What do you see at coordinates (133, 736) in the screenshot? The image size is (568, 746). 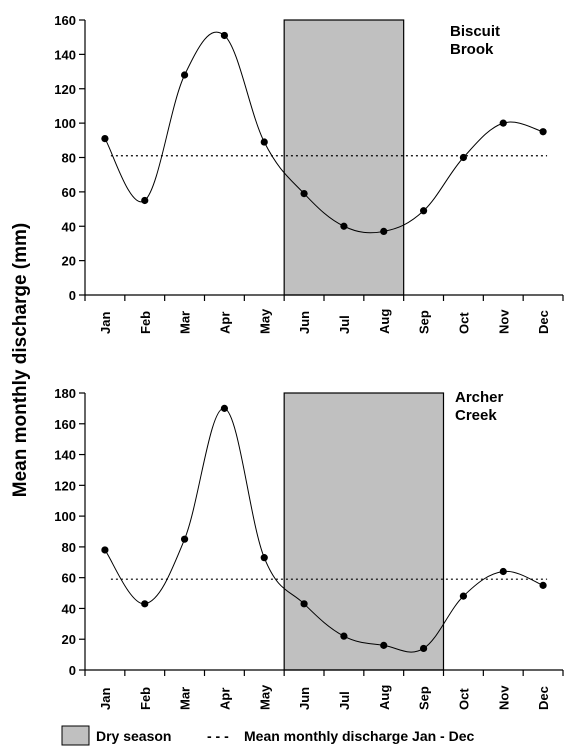 I see `legend-dry-season-label: Dry season` at bounding box center [133, 736].